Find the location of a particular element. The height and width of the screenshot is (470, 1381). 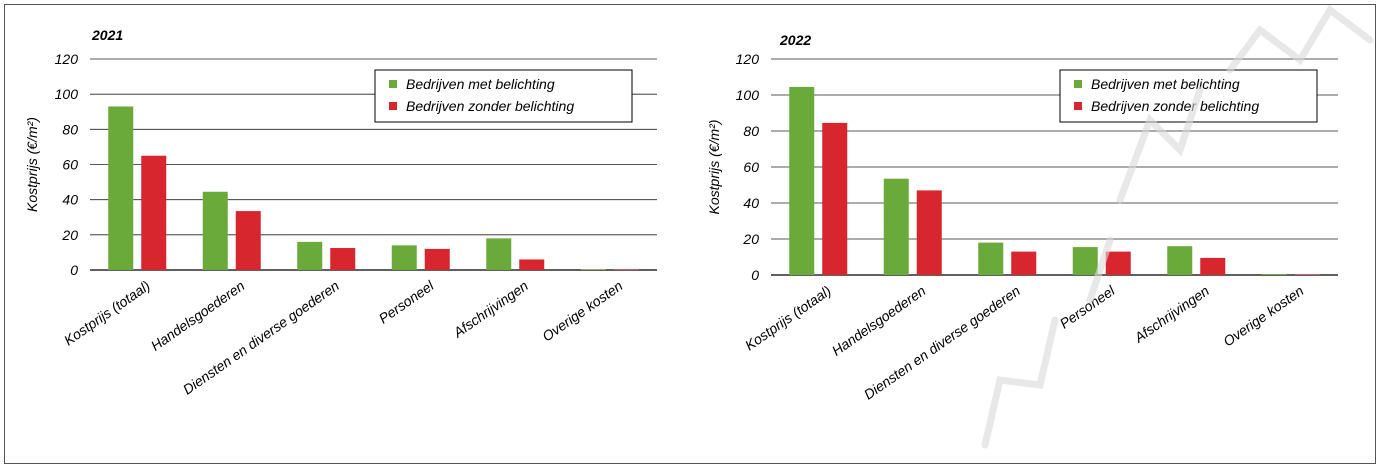

legend is located at coordinates (503, 96).